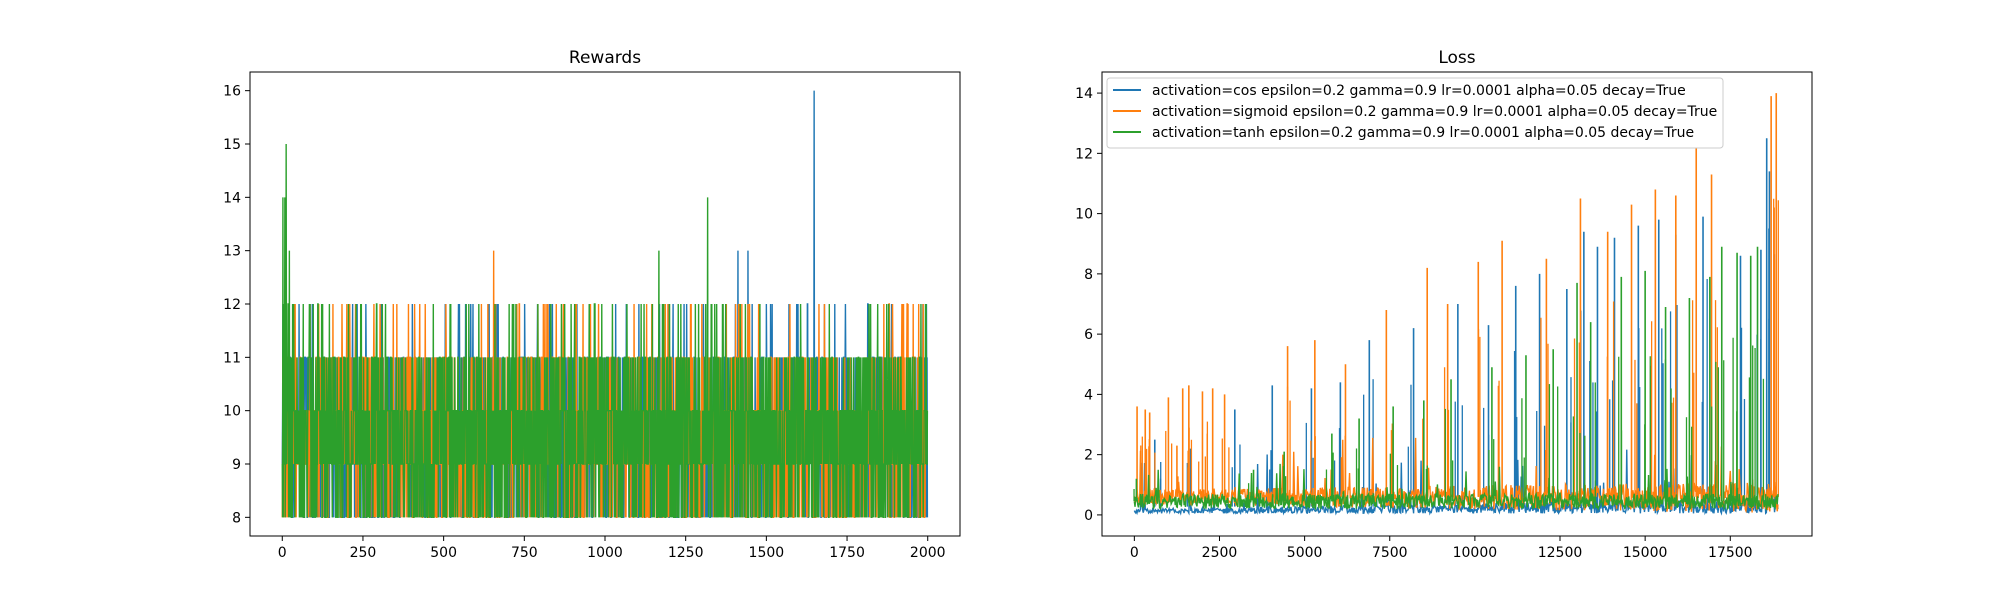 The height and width of the screenshot is (600, 2000). I want to click on loss-y-axis: 0 2 4 6 8 10 12 14, so click(1088, 305).